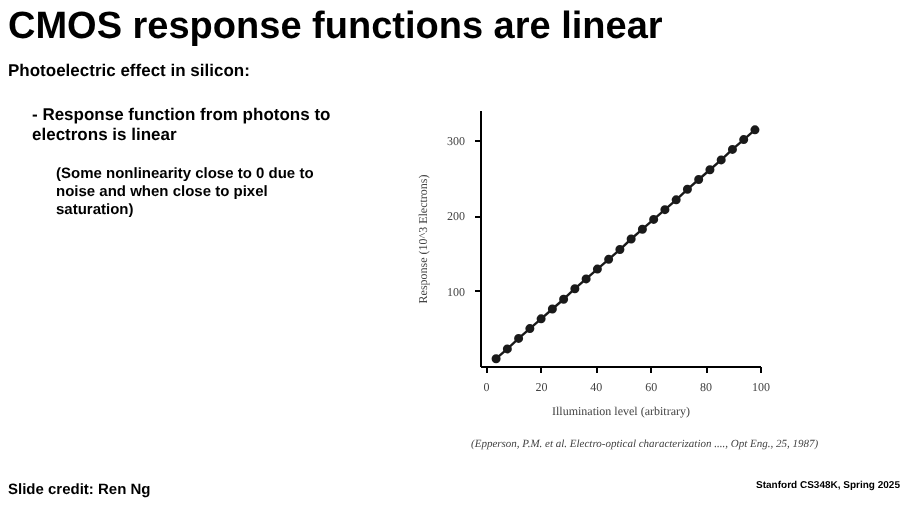 The width and height of the screenshot is (924, 520). What do you see at coordinates (182, 124) in the screenshot?
I see `text: - Response function from photons to electrons is linear` at bounding box center [182, 124].